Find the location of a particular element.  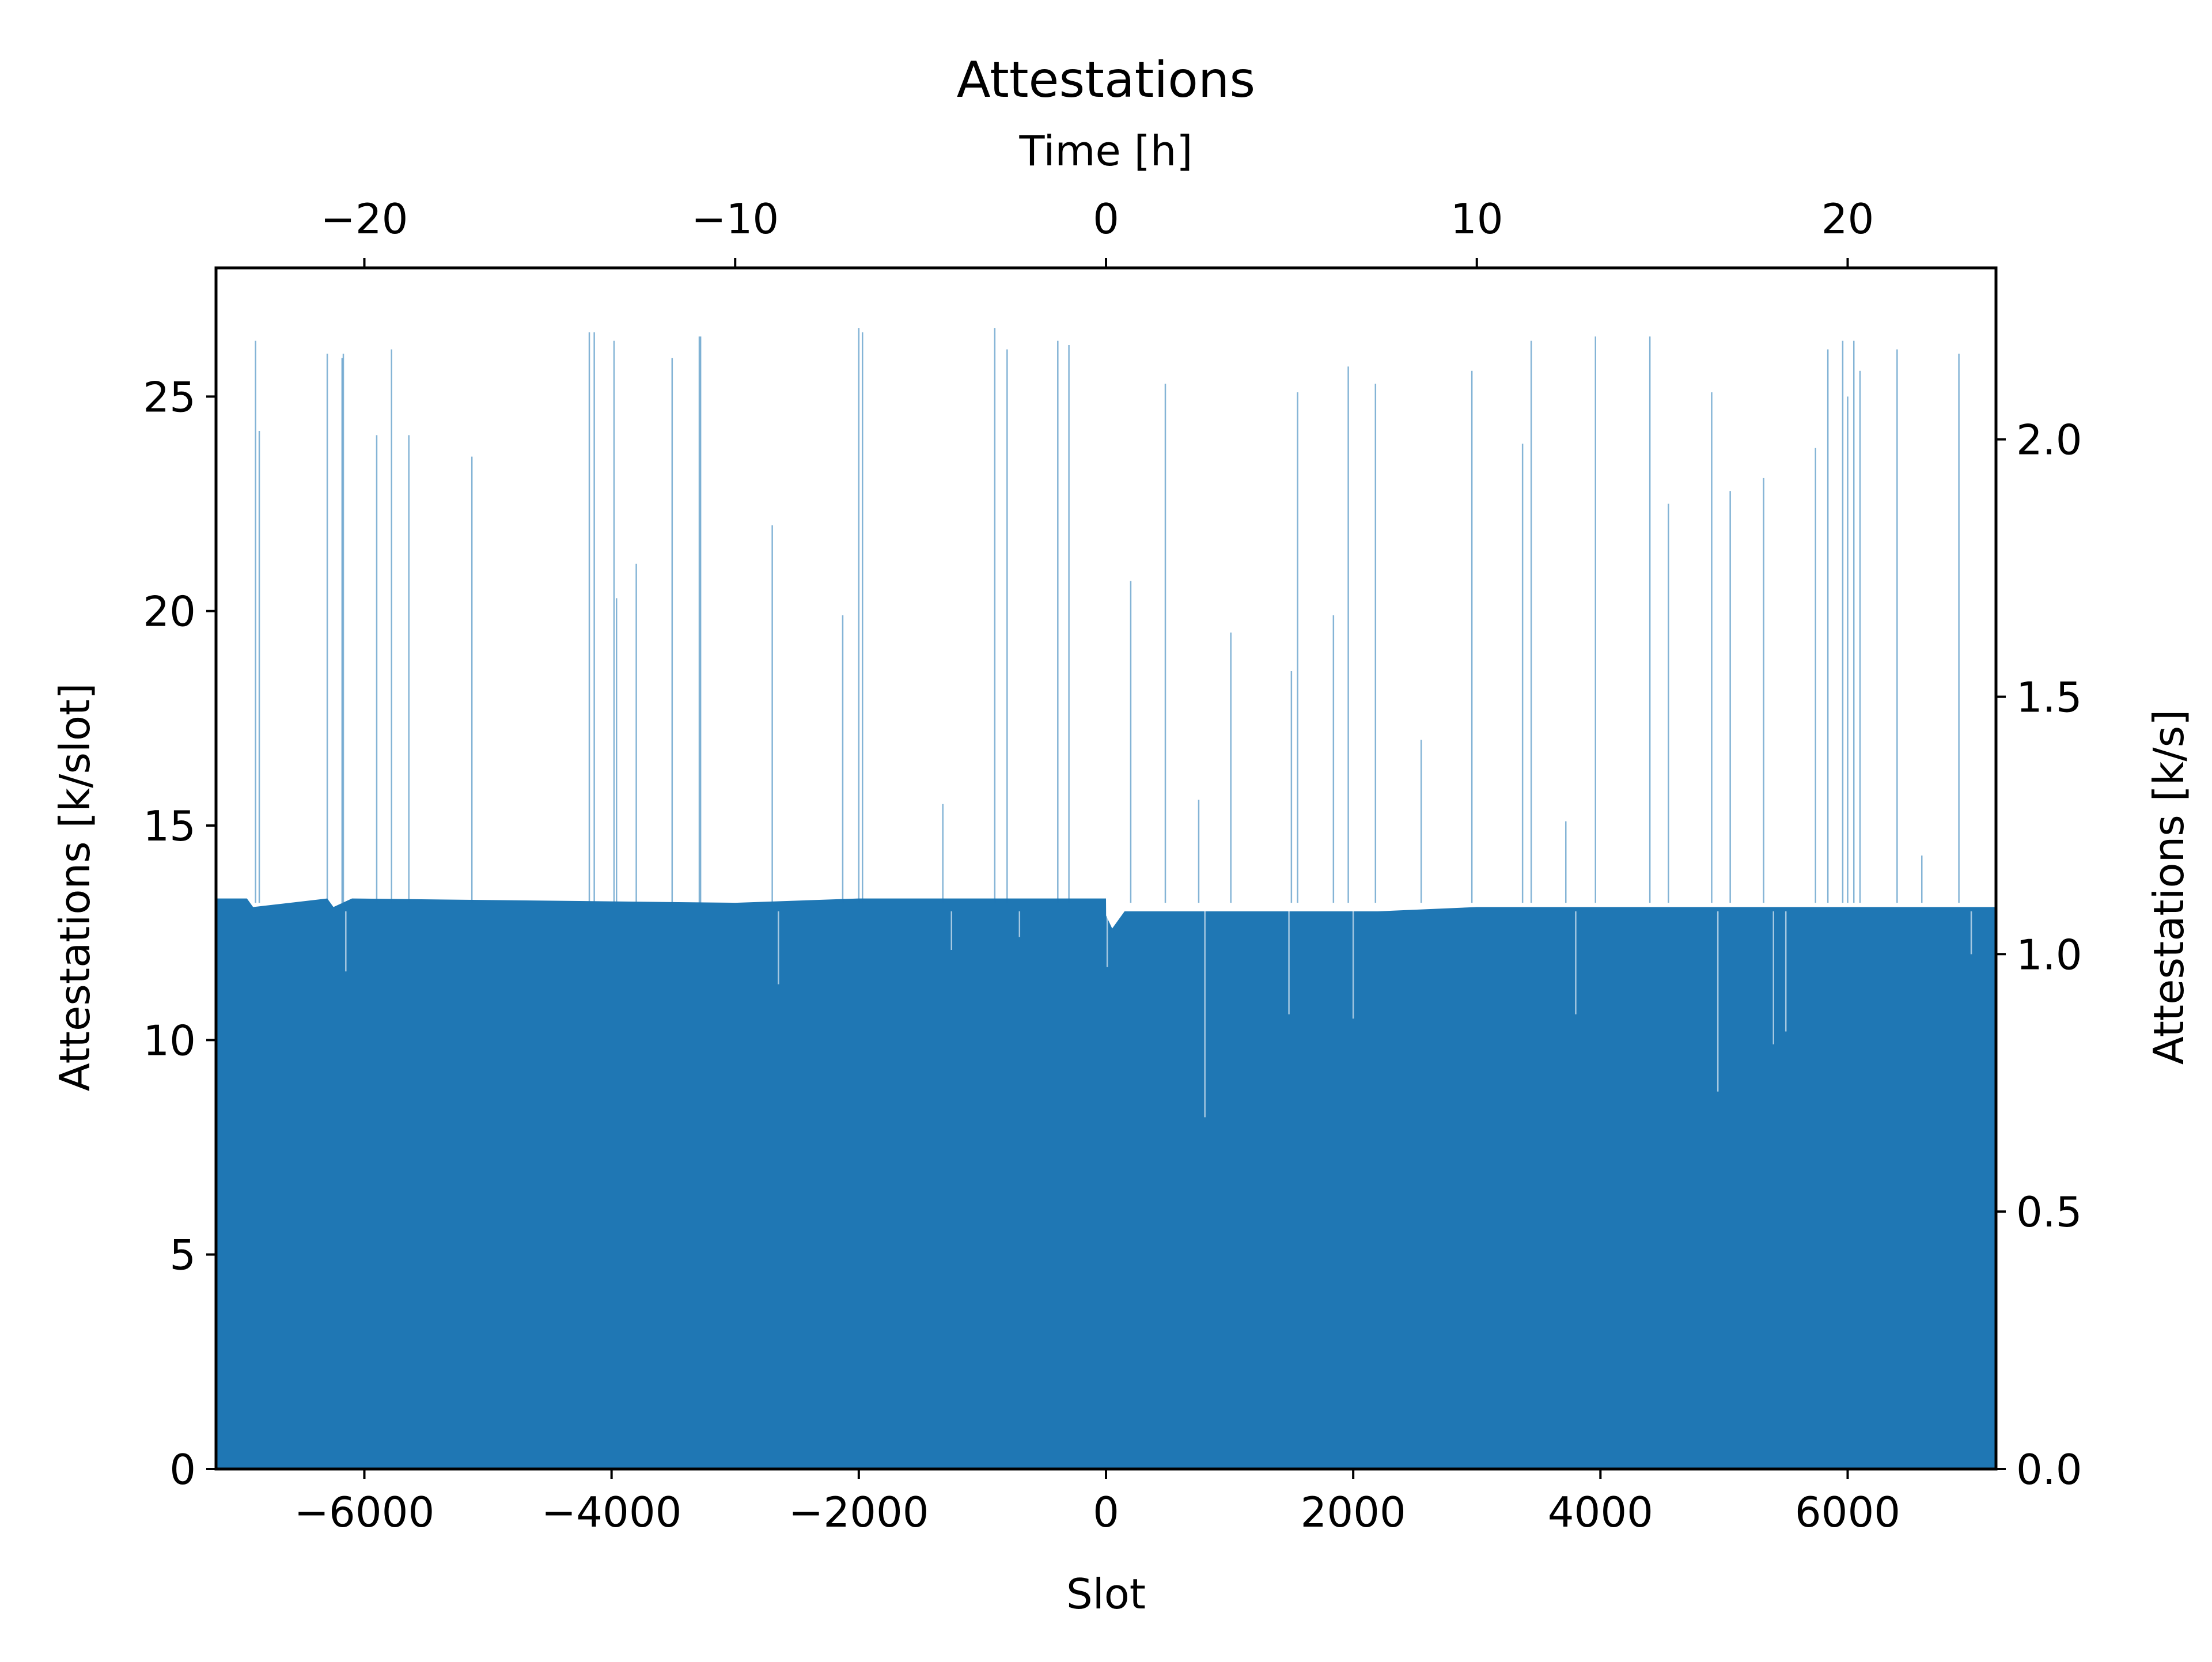

top-x-tick-label: −20 is located at coordinates (364, 219).